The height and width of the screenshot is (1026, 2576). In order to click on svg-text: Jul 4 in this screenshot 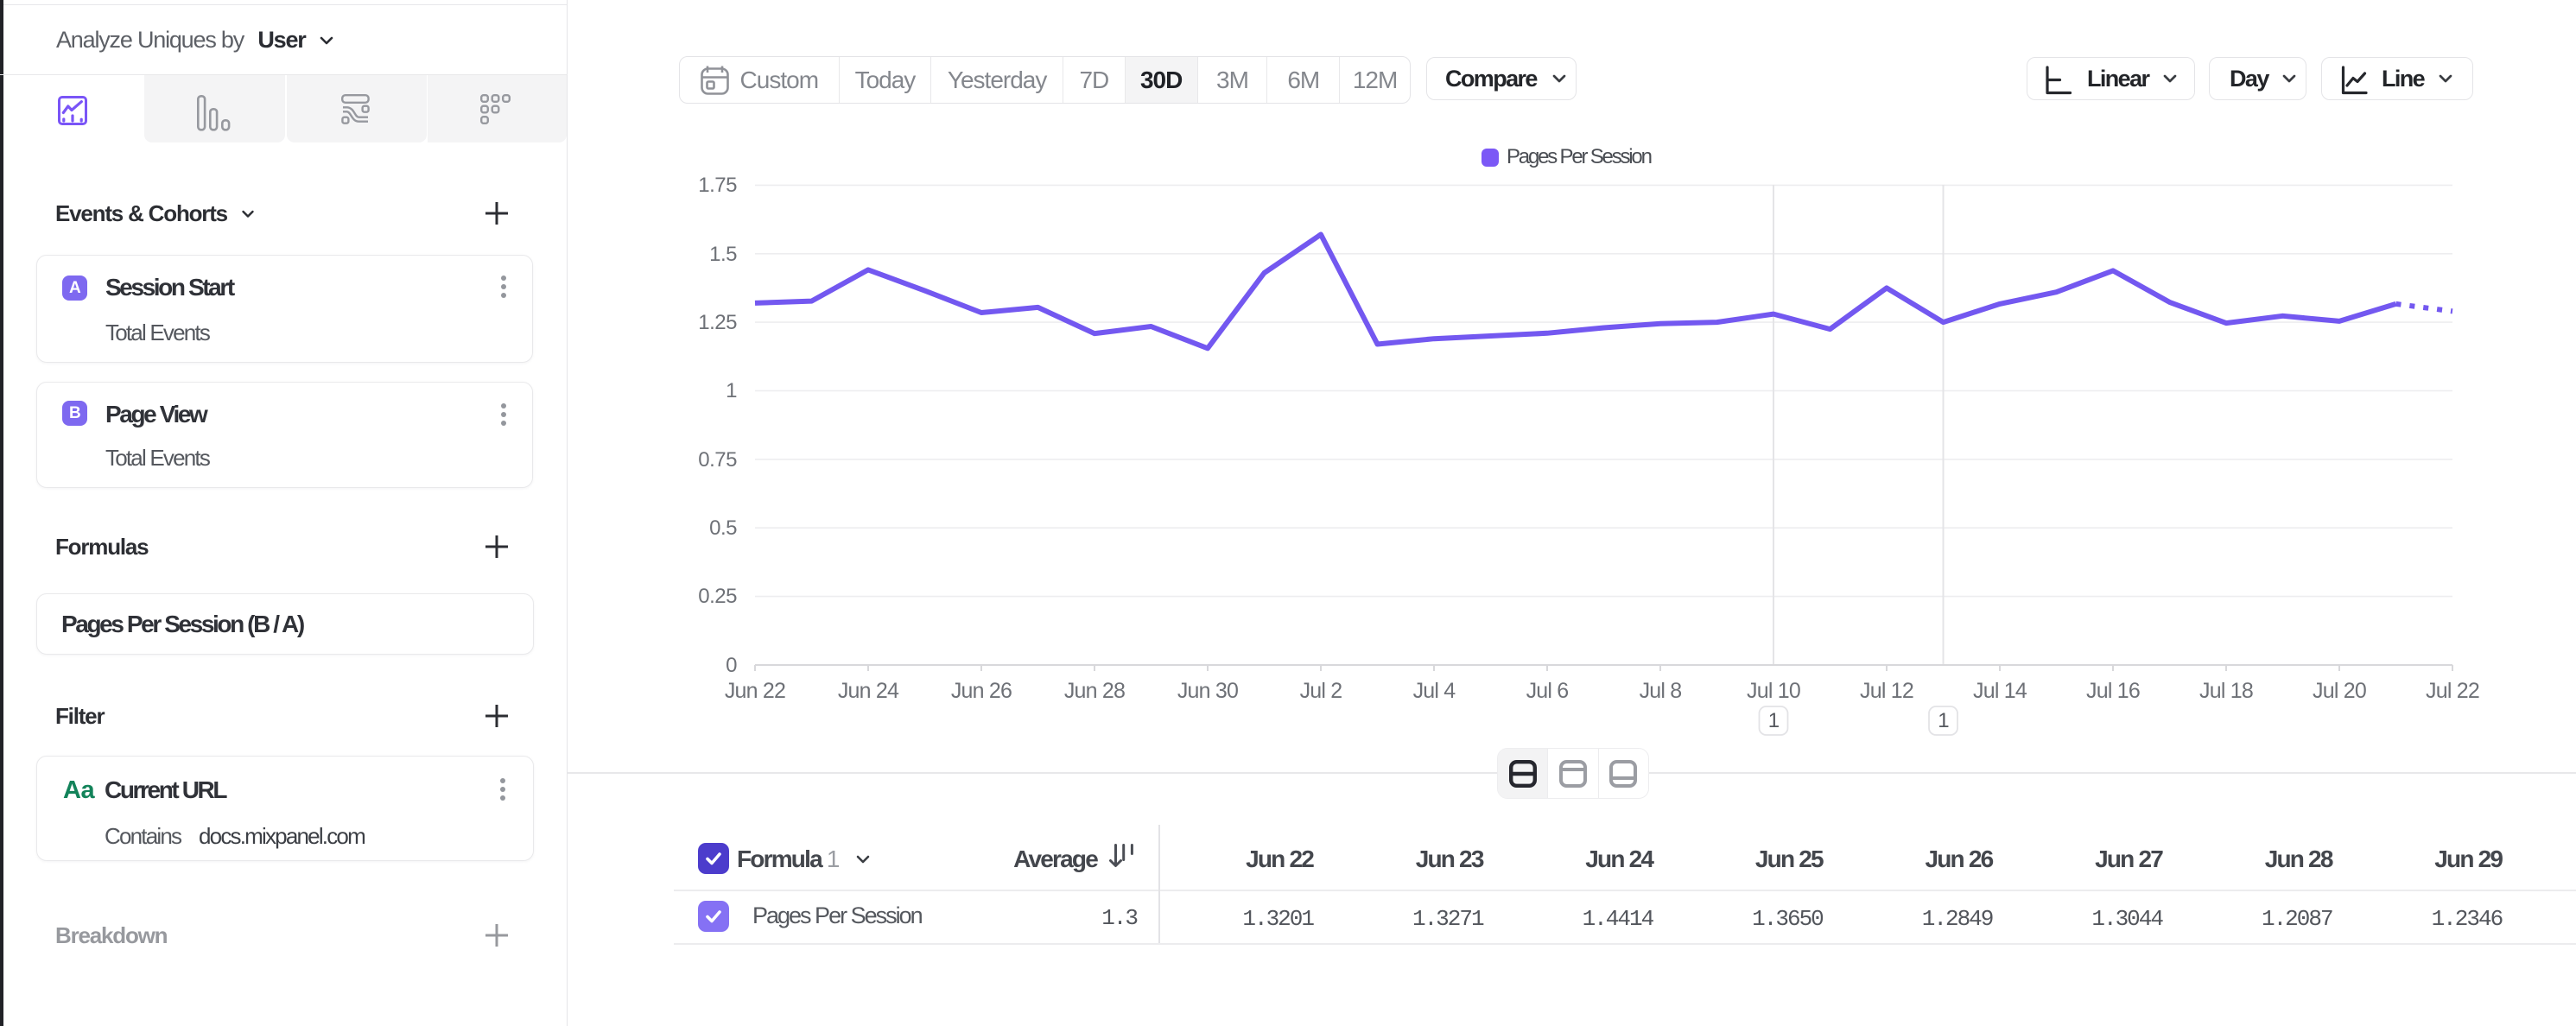, I will do `click(1434, 691)`.